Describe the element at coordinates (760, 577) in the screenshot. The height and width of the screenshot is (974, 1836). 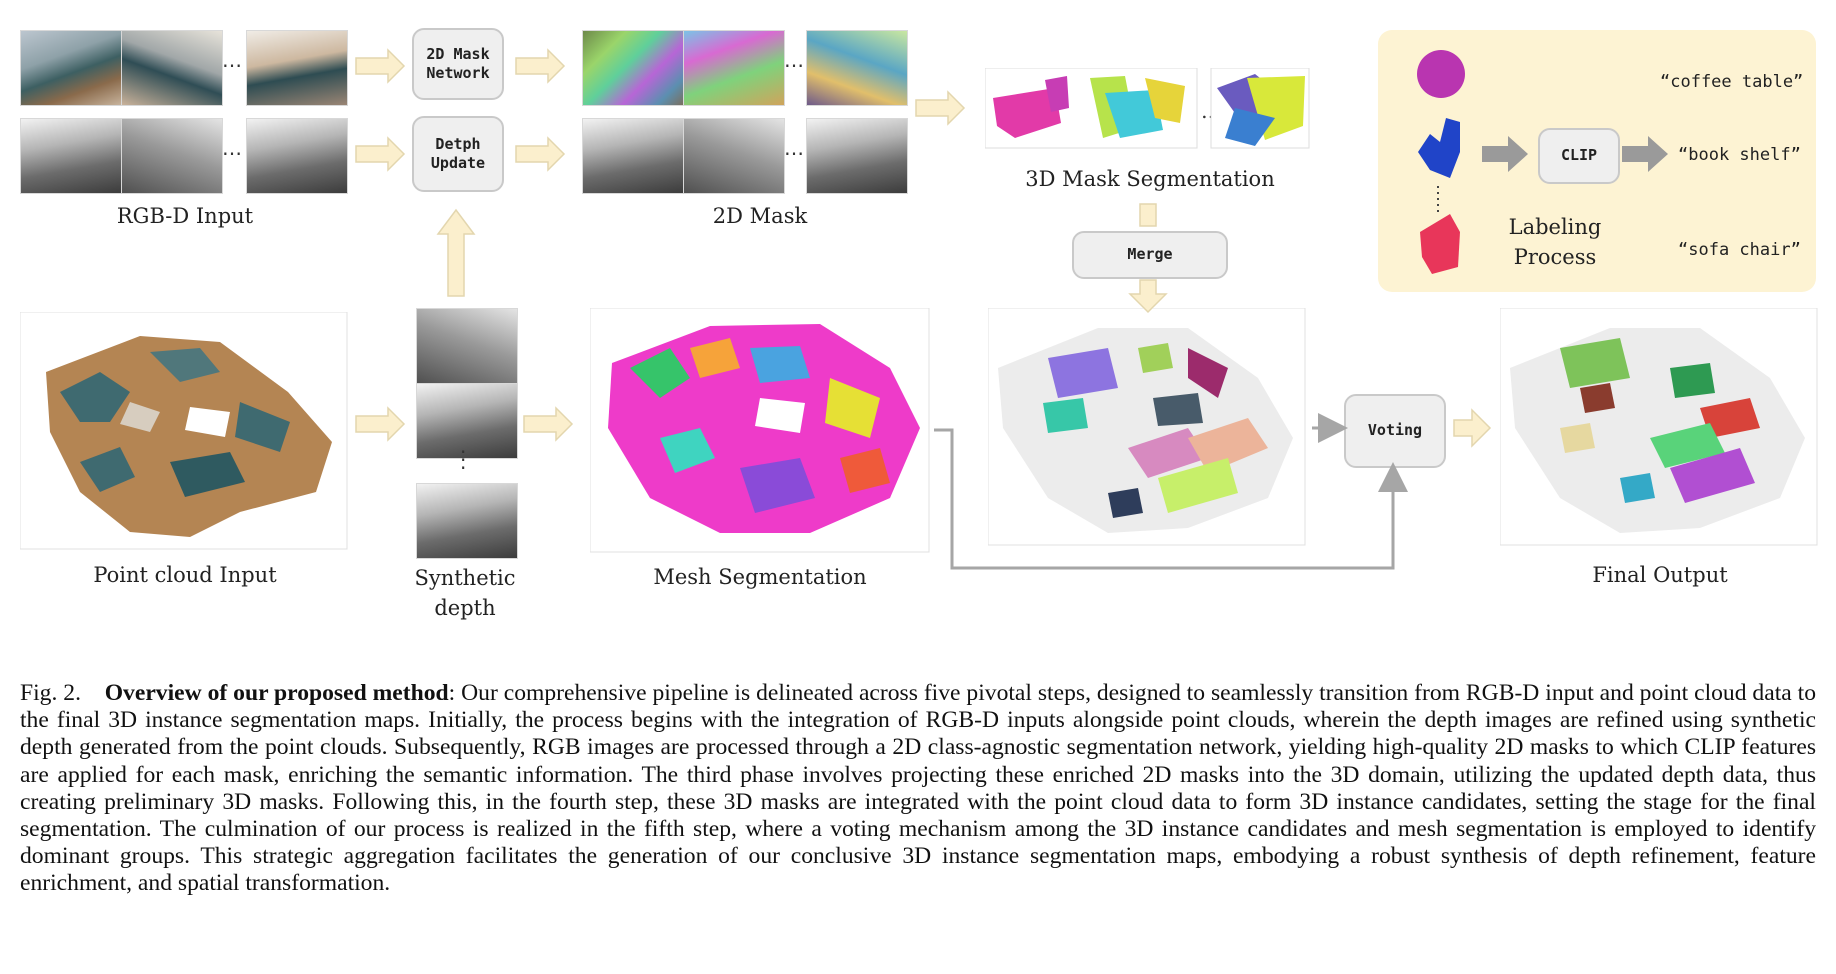
I see `label-mesh-segmentation: Mesh Segmentation` at that location.